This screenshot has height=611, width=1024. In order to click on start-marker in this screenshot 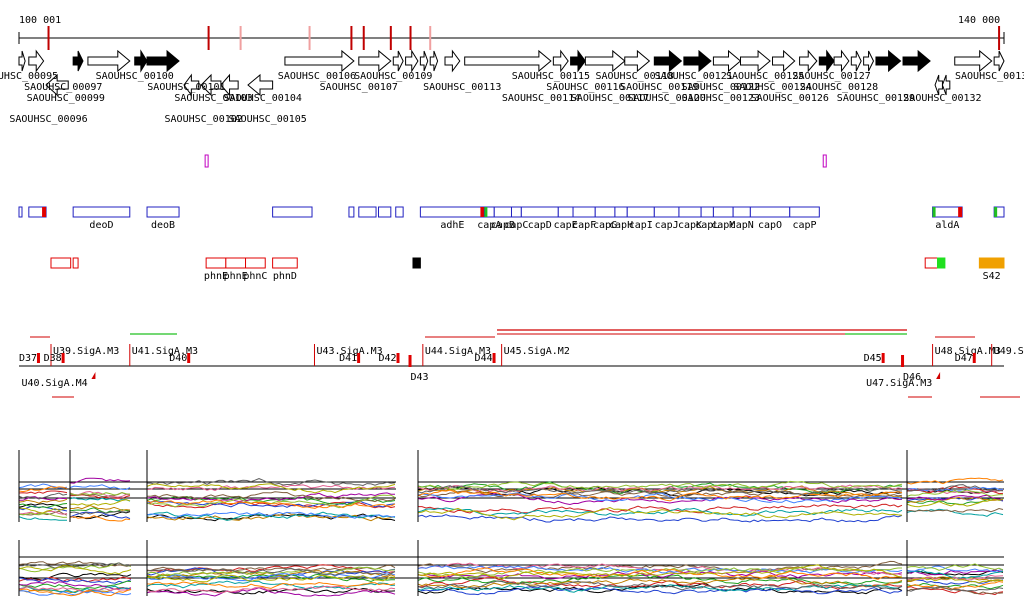, I will do `click(486, 212)`.